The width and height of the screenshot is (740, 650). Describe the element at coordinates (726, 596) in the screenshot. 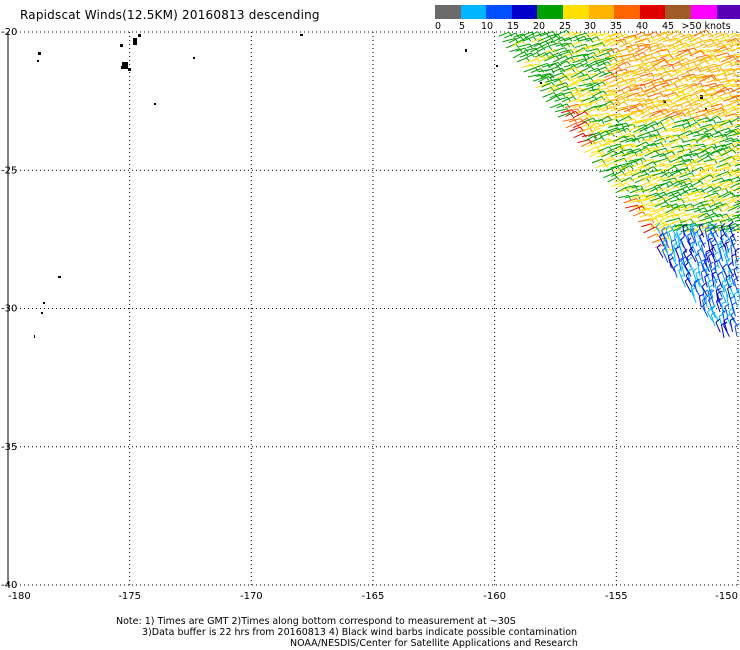

I see `lon-tick-label: -150` at that location.